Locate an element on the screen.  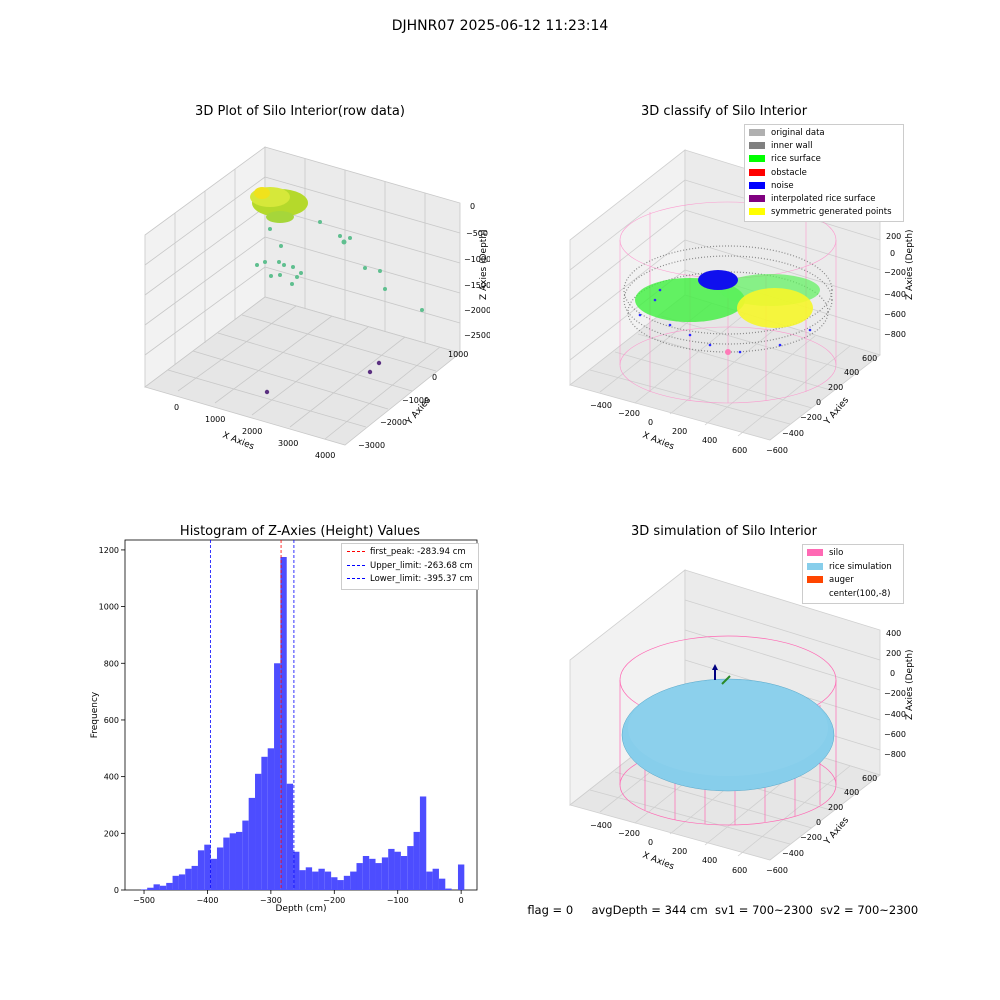
simulation-xlabel: X Axies is located at coordinates (658, 862).